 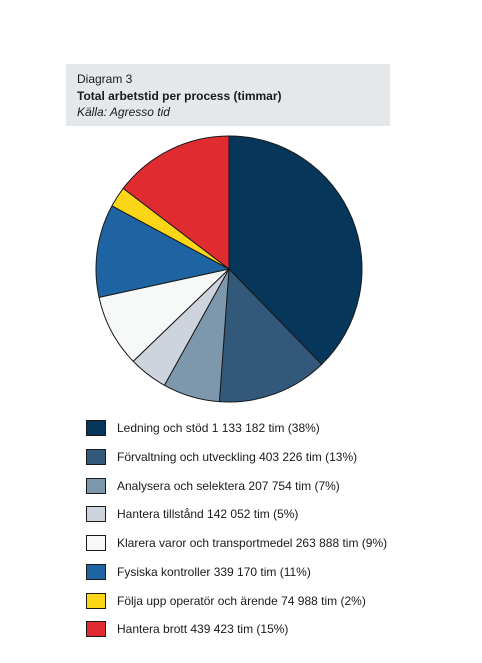 I want to click on legend-label-tillstand: Hantera tillstånd 142 052 tim (5%), so click(x=208, y=514).